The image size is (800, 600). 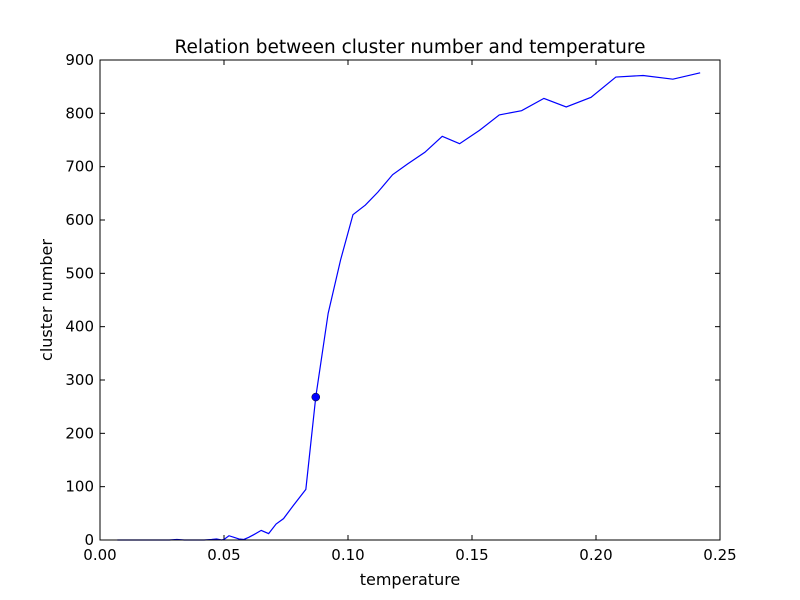 I want to click on y-tick-label: 0, so click(x=89, y=540).